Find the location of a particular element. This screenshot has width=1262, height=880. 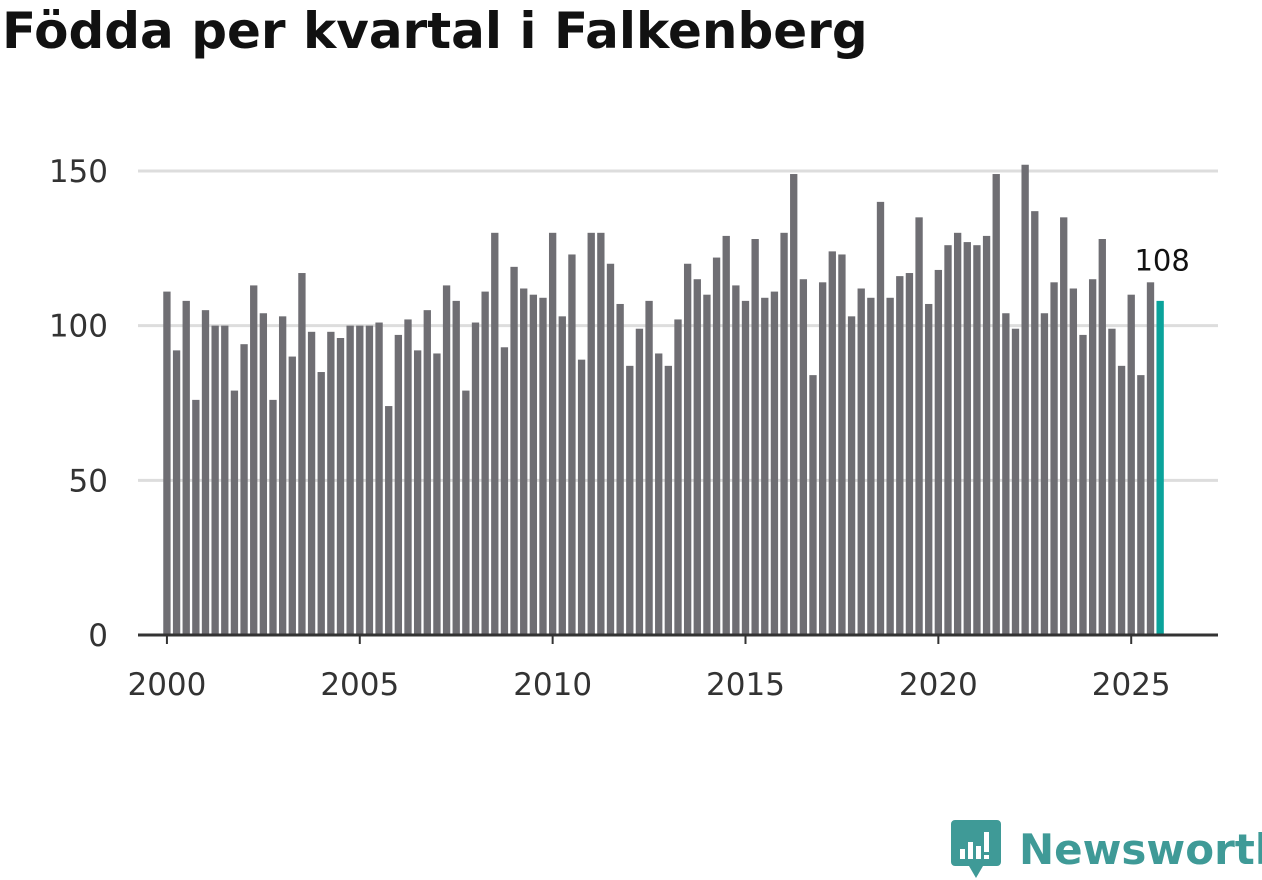

newsworthy-brand: Newsworthy is located at coordinates (1106, 849).